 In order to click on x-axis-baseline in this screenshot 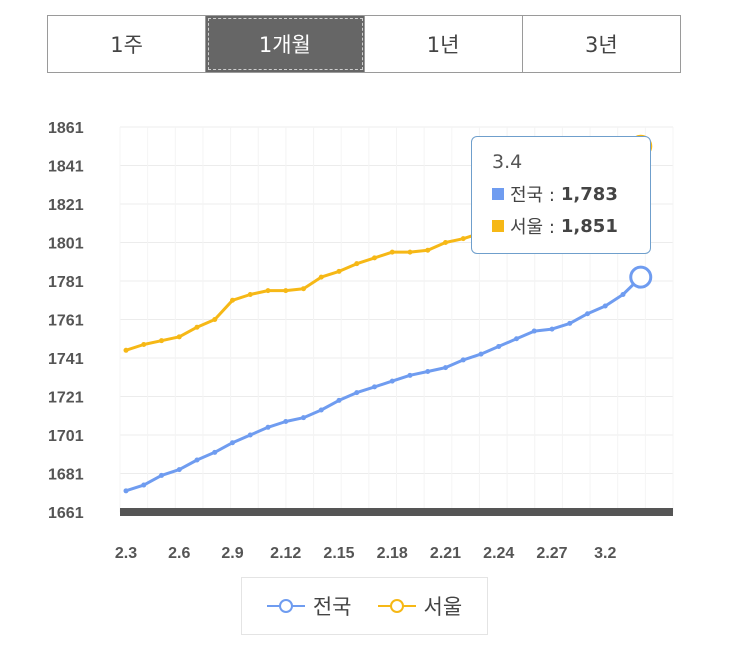, I will do `click(396, 512)`.